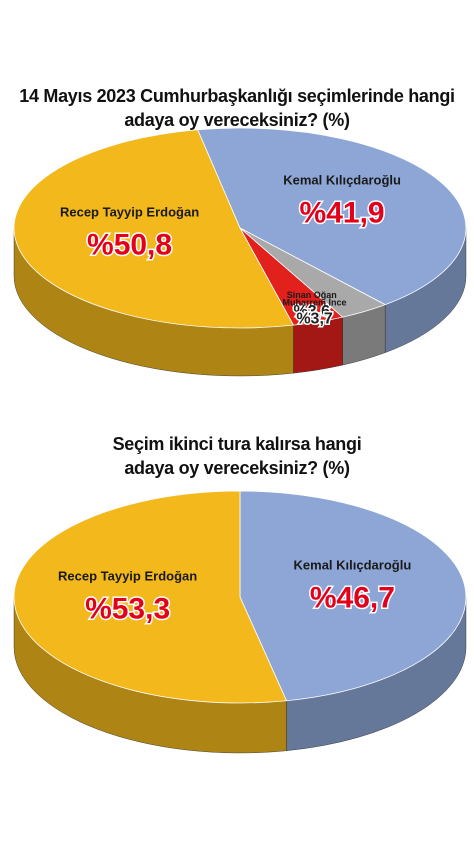 The height and width of the screenshot is (853, 474). I want to click on value-label: %46,7, so click(352, 598).